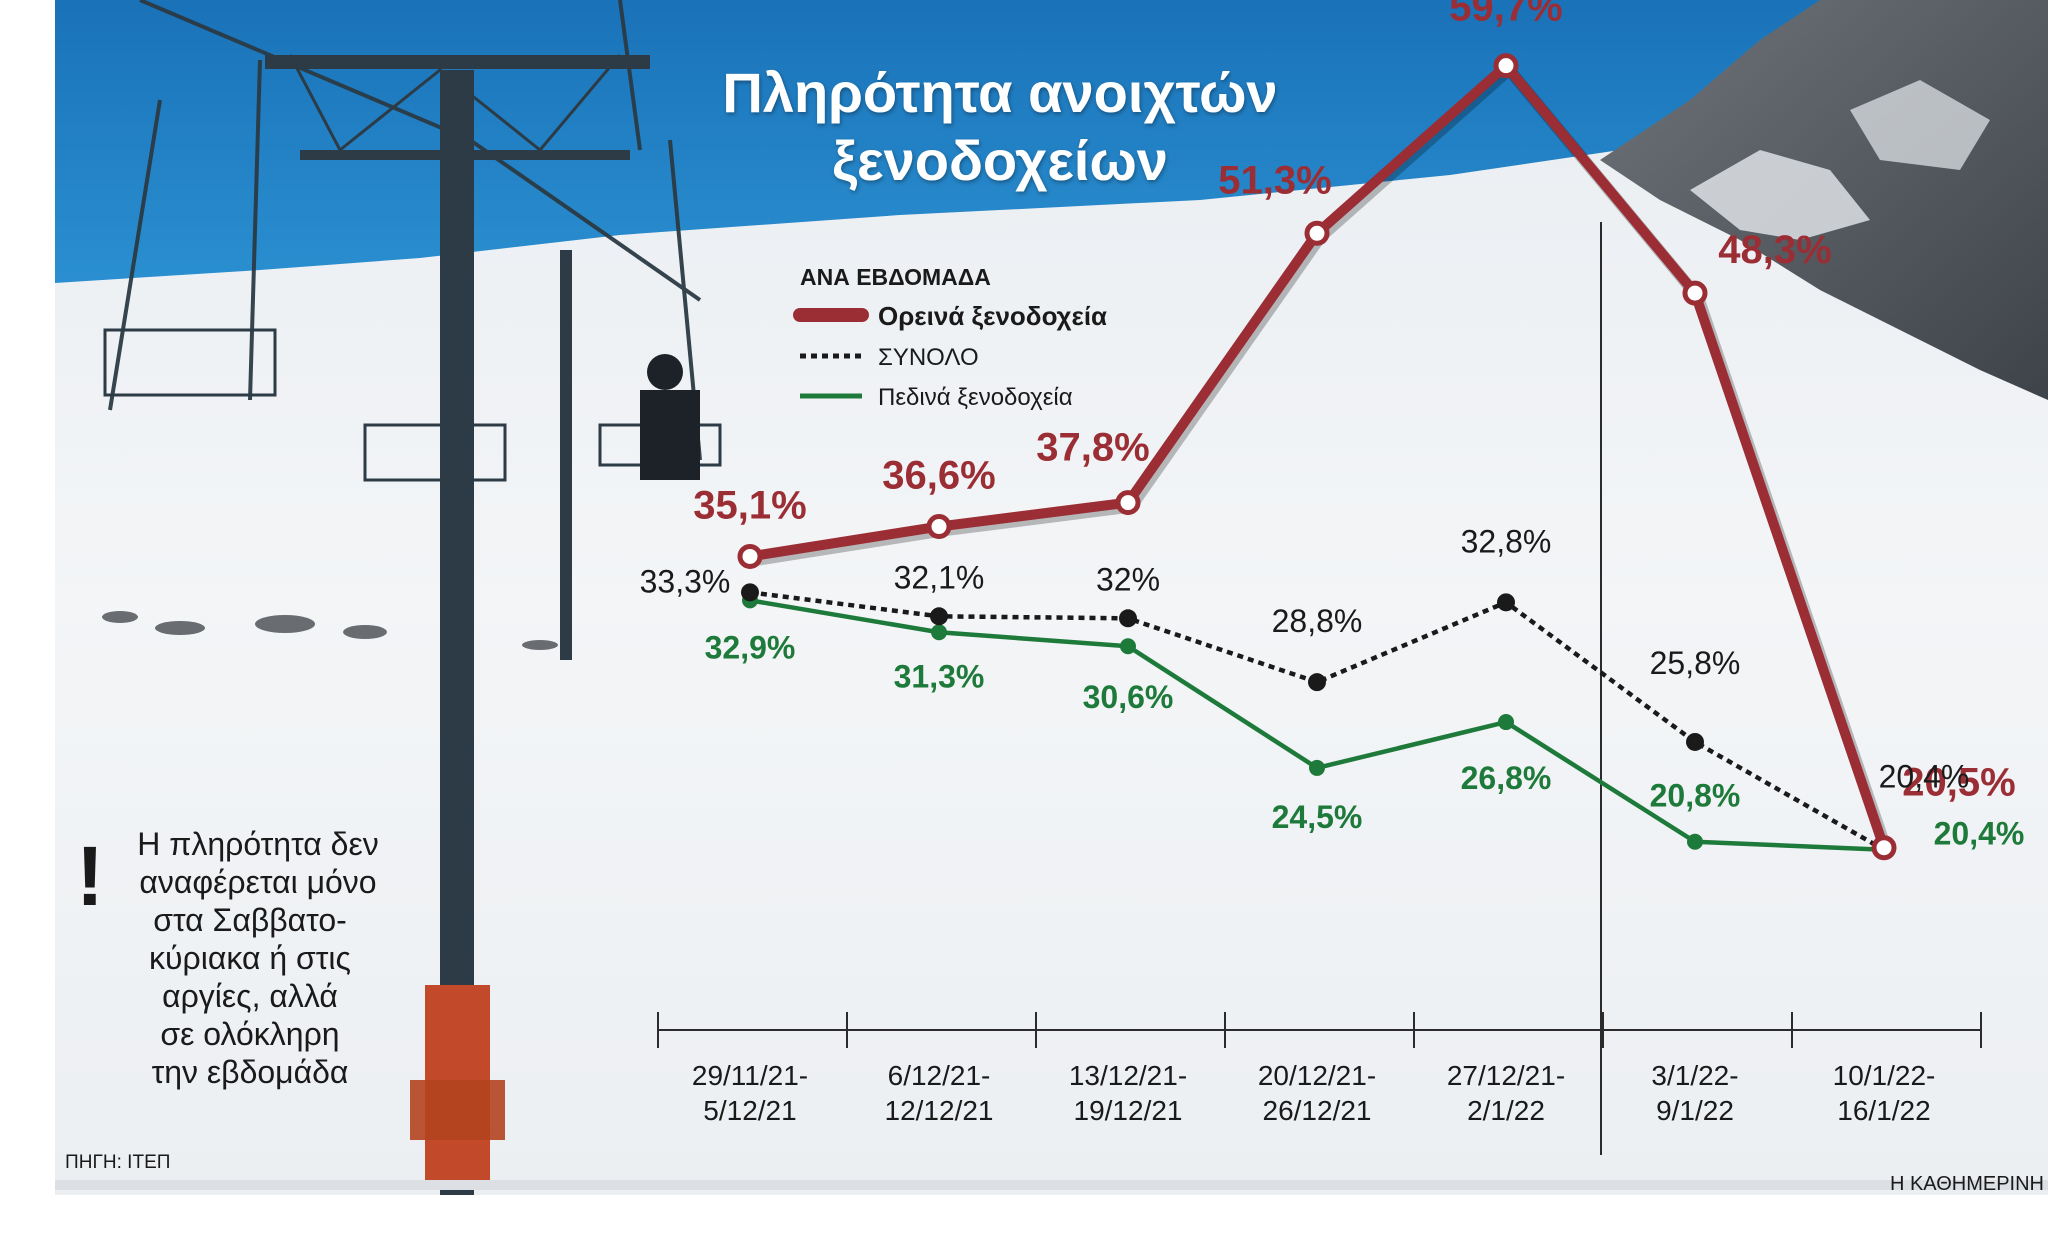  What do you see at coordinates (939, 1075) in the screenshot?
I see `x-tick-label-line1: 6/12/21-` at bounding box center [939, 1075].